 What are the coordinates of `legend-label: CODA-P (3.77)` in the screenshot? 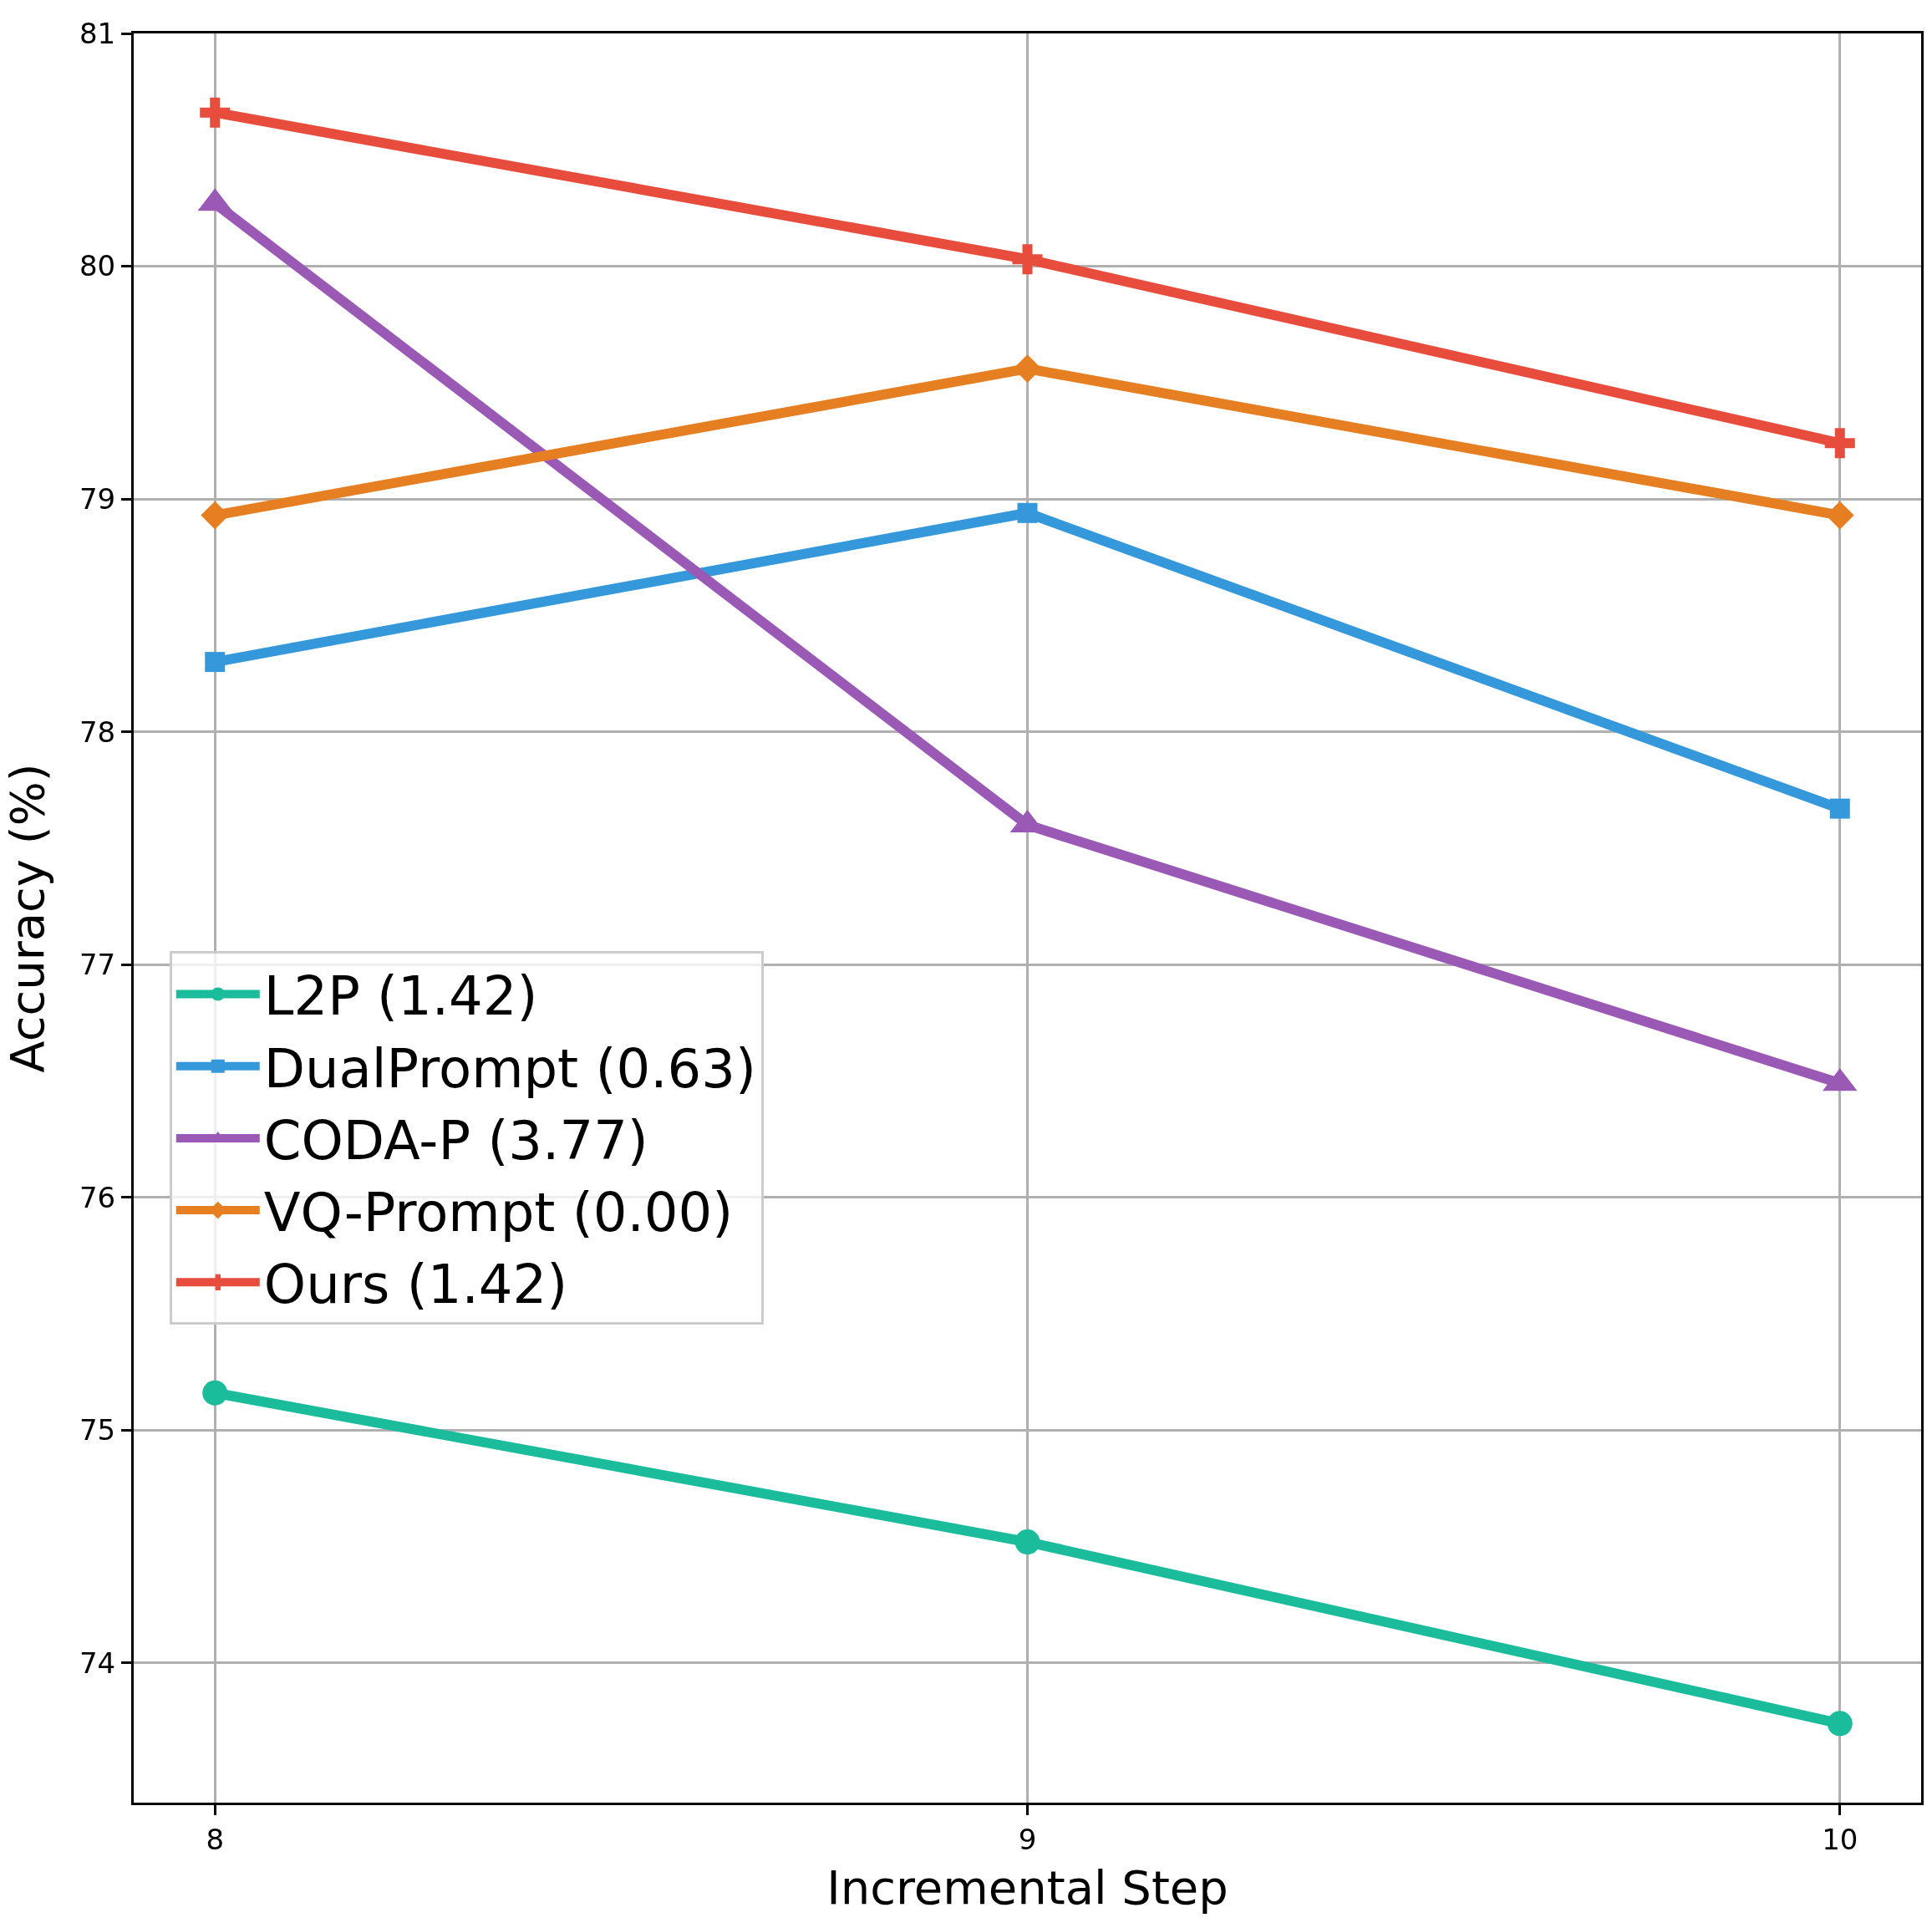 It's located at (455, 1140).